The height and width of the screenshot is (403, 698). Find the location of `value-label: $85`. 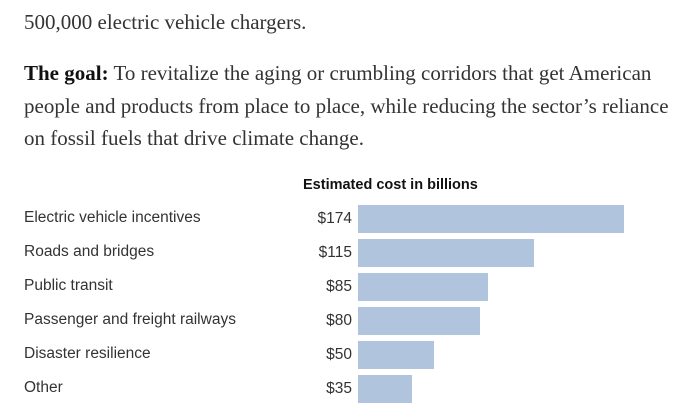

value-label: $85 is located at coordinates (339, 286).